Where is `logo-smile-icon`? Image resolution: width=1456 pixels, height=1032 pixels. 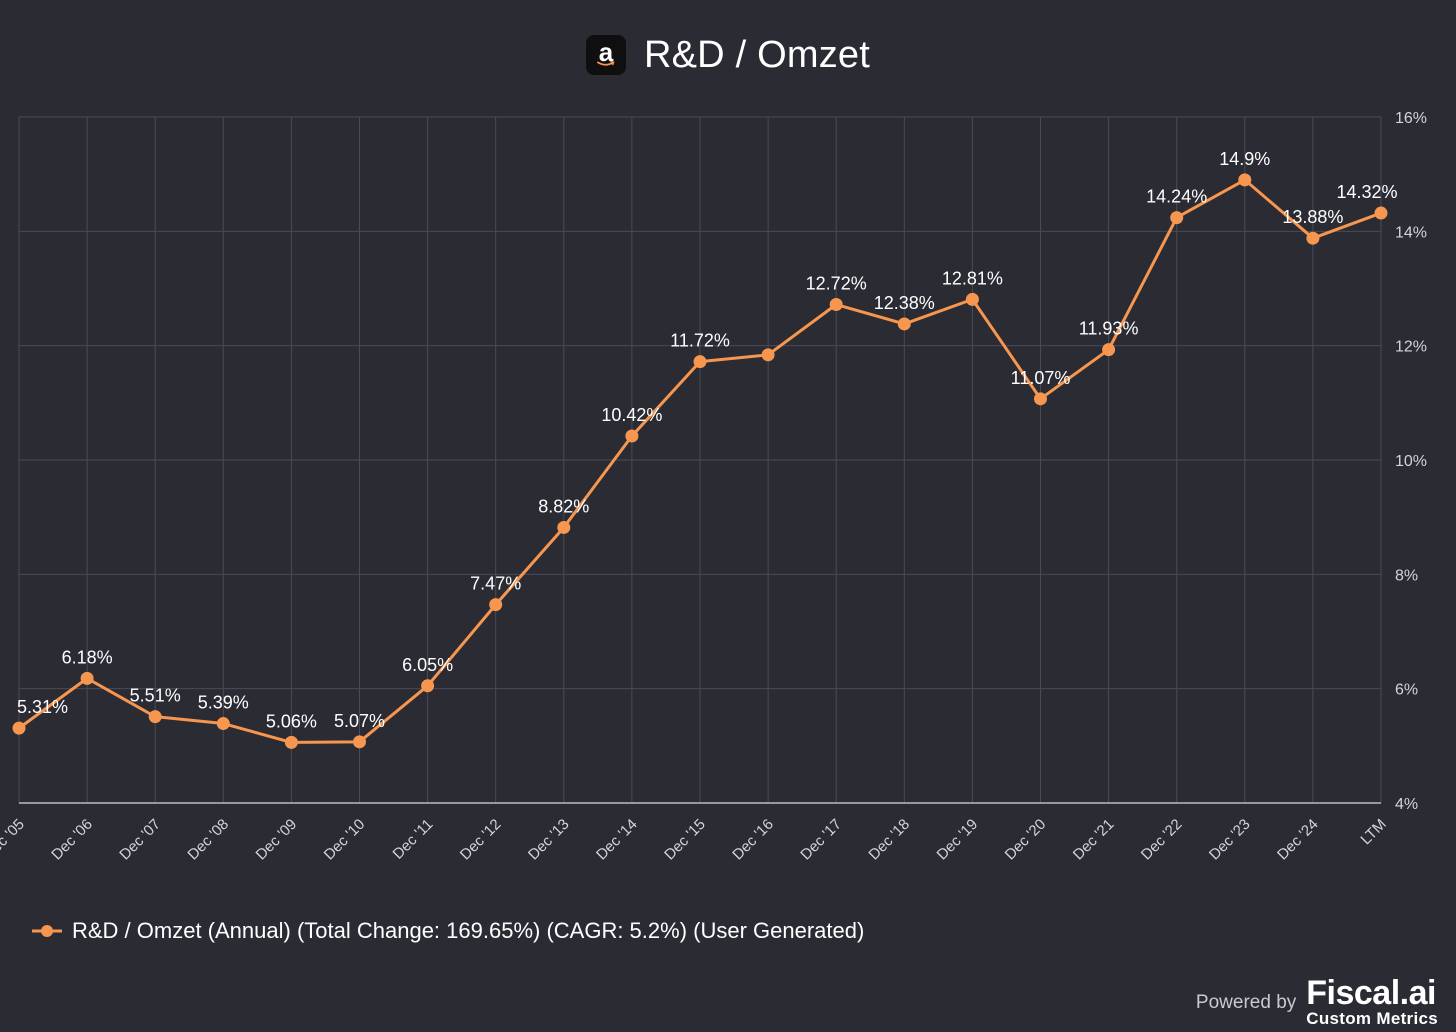
logo-smile-icon is located at coordinates (606, 63).